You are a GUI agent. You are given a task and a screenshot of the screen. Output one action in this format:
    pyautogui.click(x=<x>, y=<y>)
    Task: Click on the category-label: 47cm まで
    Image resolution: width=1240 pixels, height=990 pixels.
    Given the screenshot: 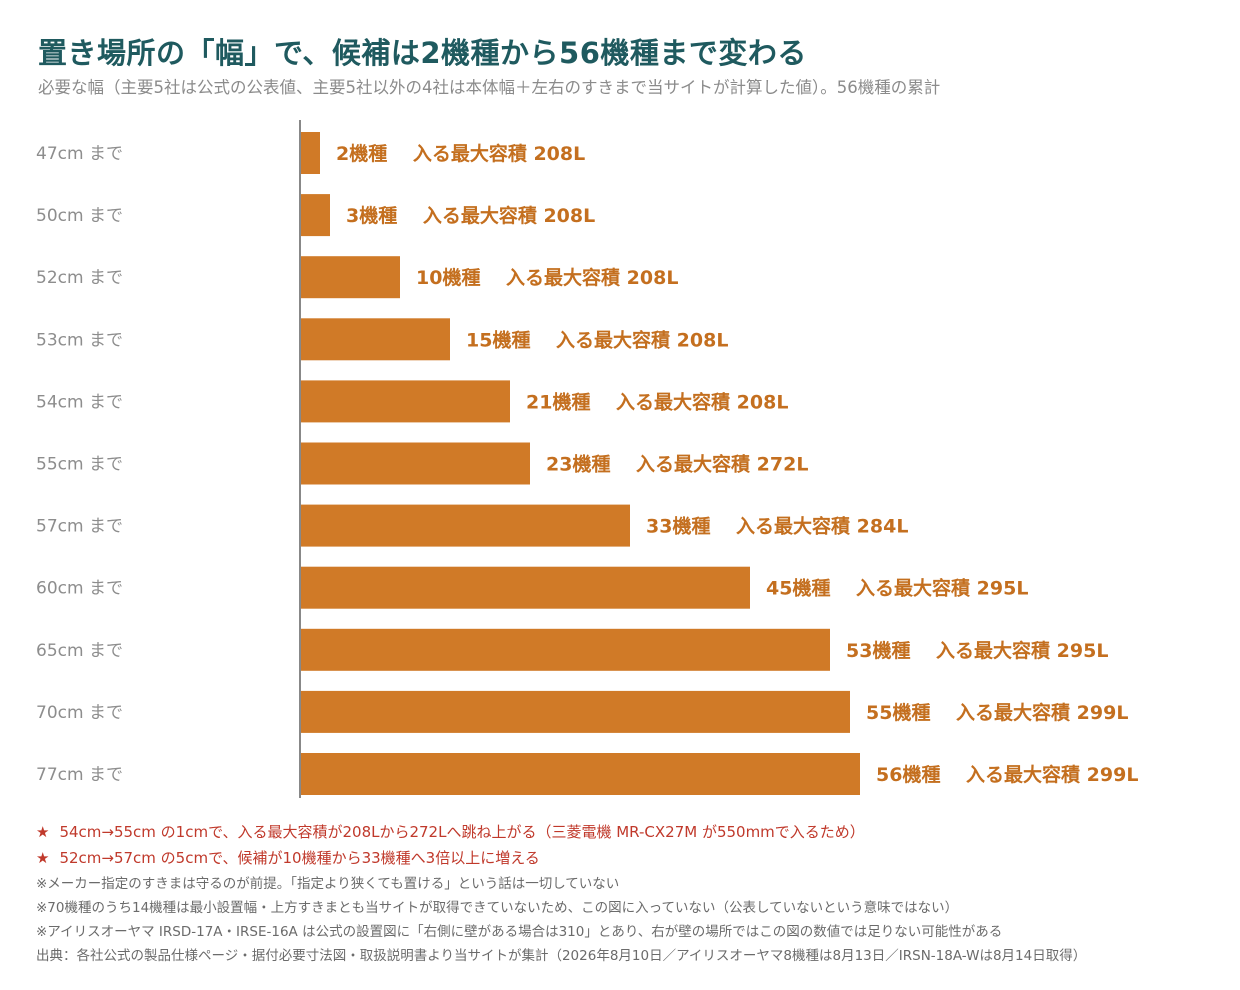 What is the action you would take?
    pyautogui.click(x=79, y=154)
    